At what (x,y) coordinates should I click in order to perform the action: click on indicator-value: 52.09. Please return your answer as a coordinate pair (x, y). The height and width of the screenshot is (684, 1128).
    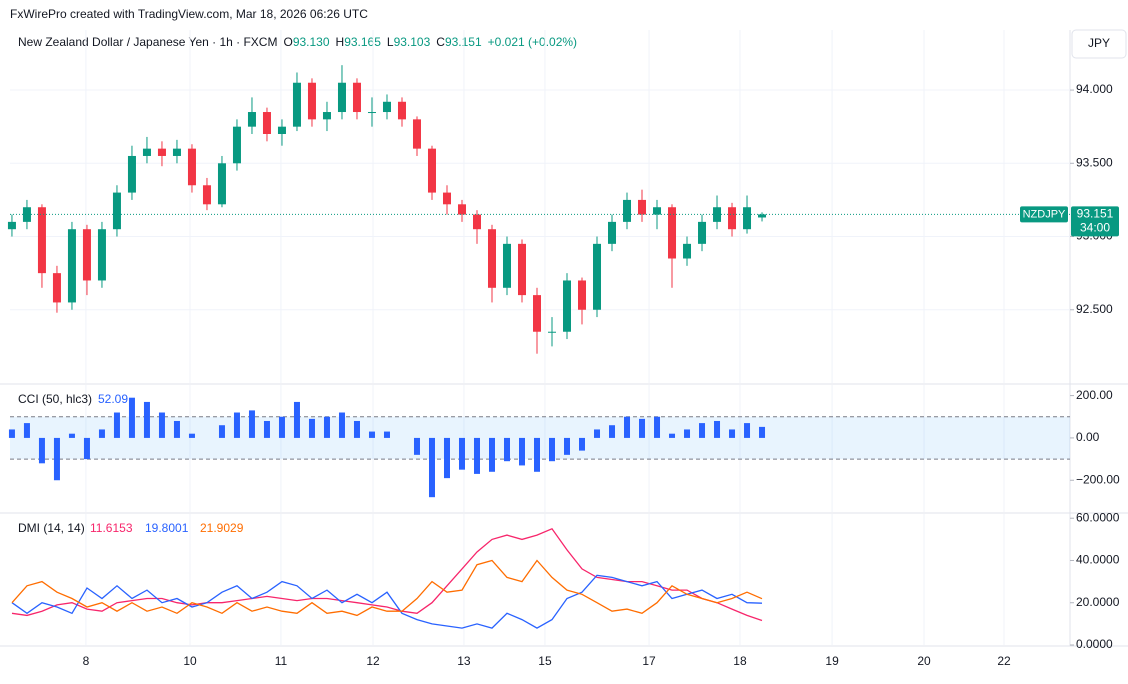
    Looking at the image, I should click on (113, 399).